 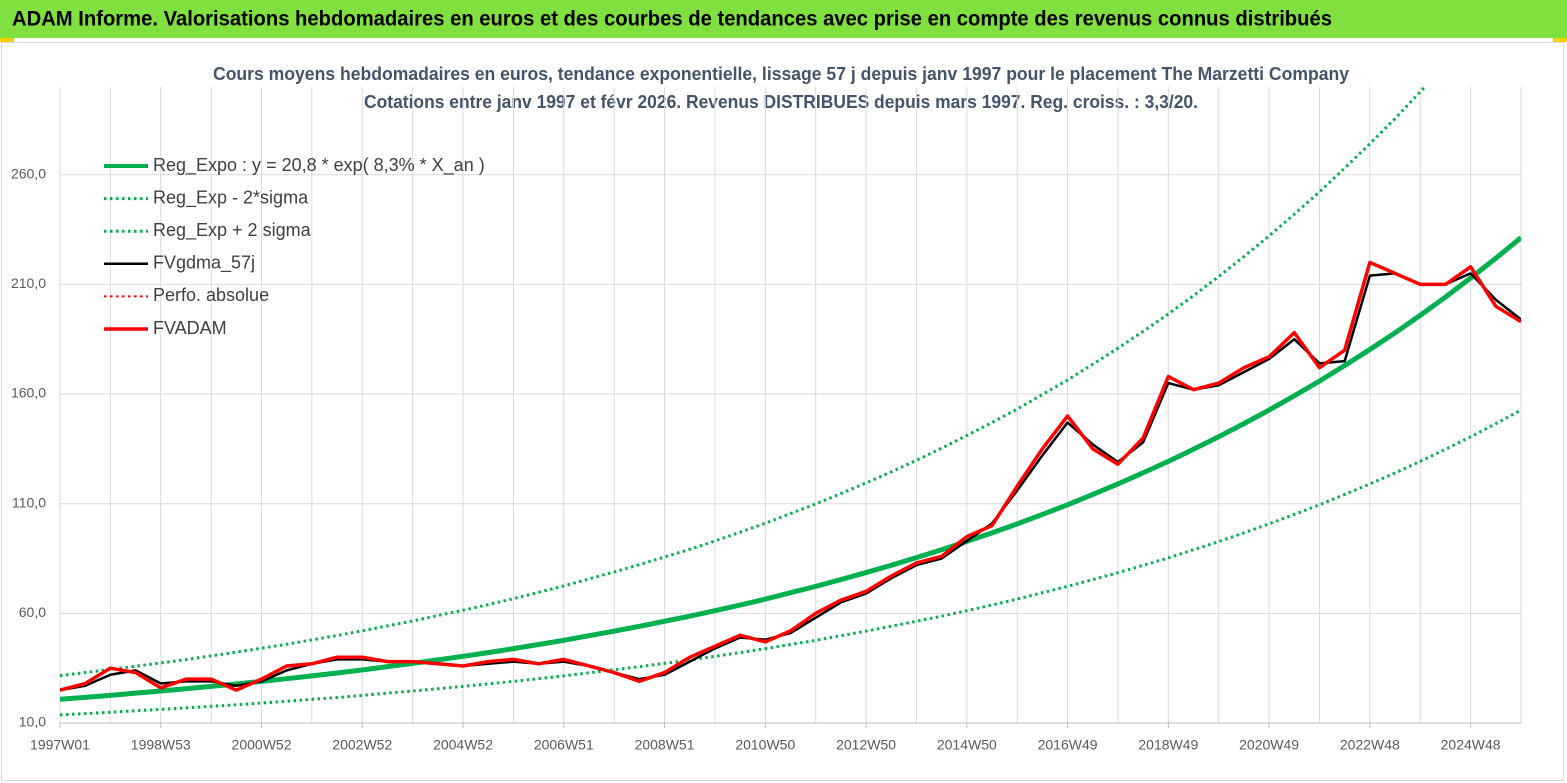 What do you see at coordinates (967, 745) in the screenshot?
I see `x-tick-label: 2014W50` at bounding box center [967, 745].